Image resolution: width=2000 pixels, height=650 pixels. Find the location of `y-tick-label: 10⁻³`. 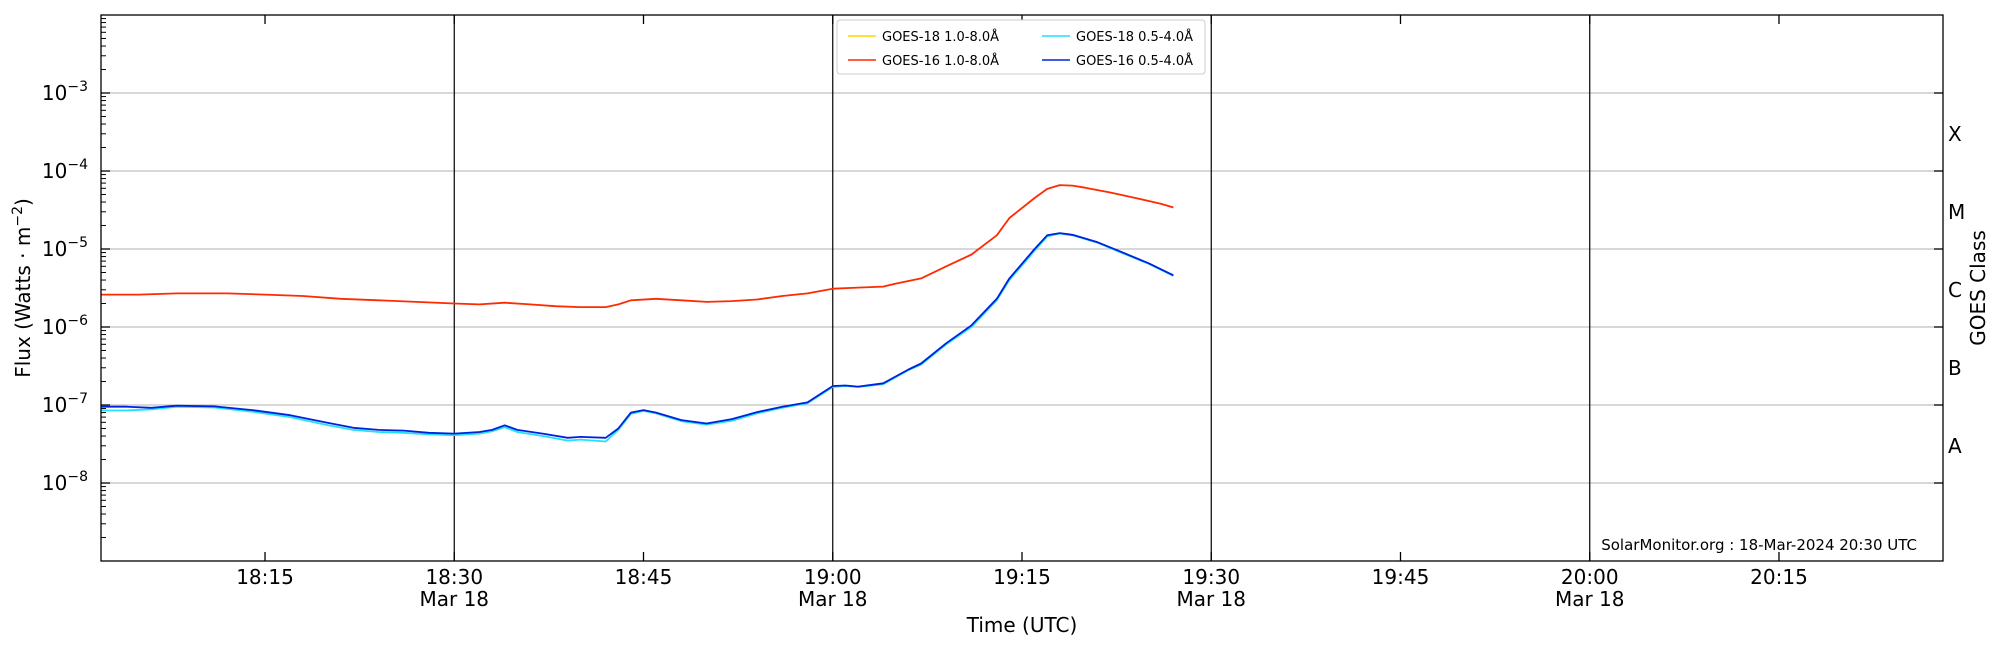

y-tick-label: 10⁻³ is located at coordinates (65, 92).